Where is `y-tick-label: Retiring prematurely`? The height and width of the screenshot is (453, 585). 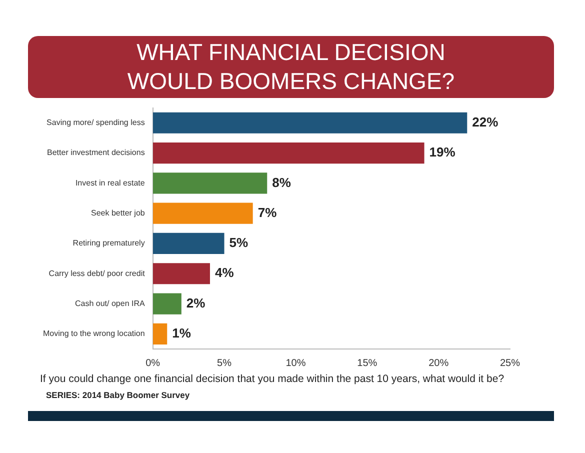
y-tick-label: Retiring prematurely is located at coordinates (108, 243).